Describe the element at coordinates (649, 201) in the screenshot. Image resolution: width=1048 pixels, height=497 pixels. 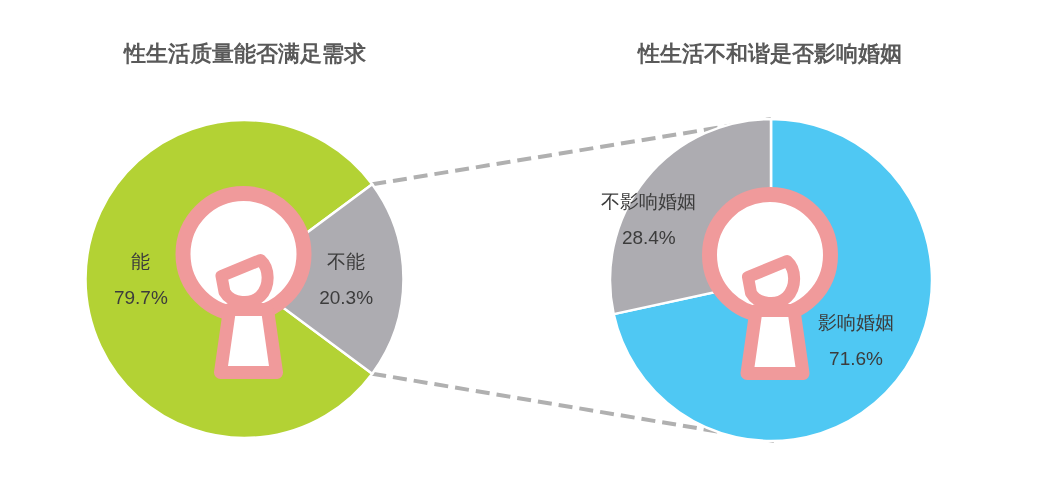
I see `slice-label: 不影响婚姻` at that location.